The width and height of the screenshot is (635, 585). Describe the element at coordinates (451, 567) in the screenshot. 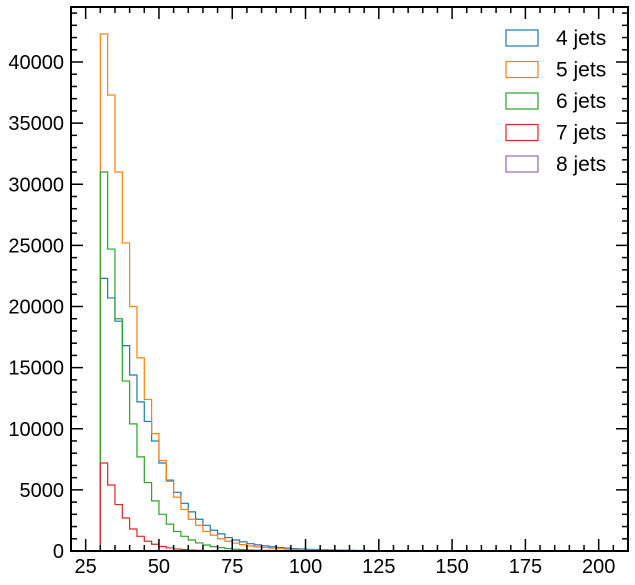

I see `x-tick-label: 150` at that location.